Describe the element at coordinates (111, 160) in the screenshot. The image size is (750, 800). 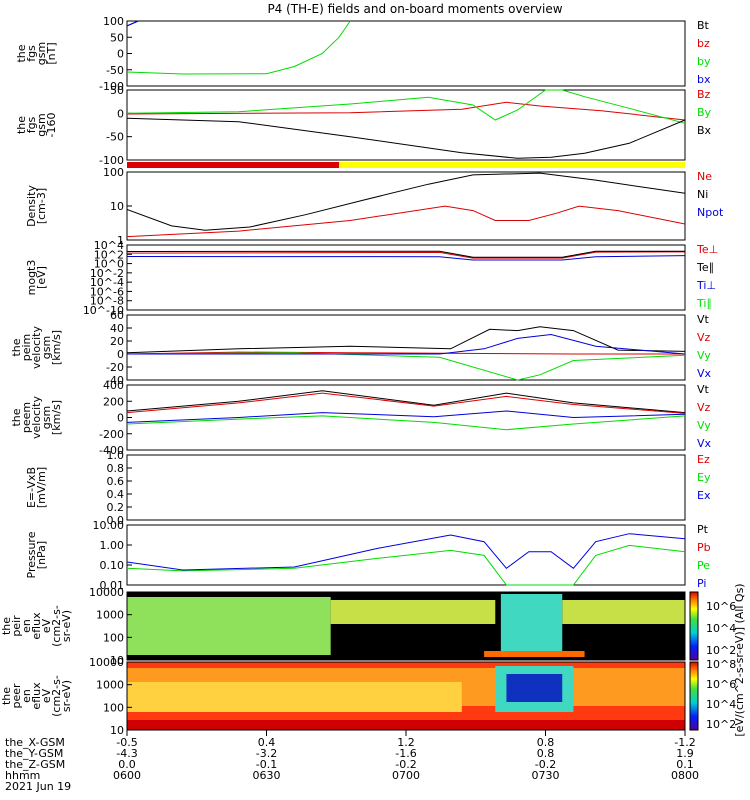
I see `ytick-label: -100` at that location.